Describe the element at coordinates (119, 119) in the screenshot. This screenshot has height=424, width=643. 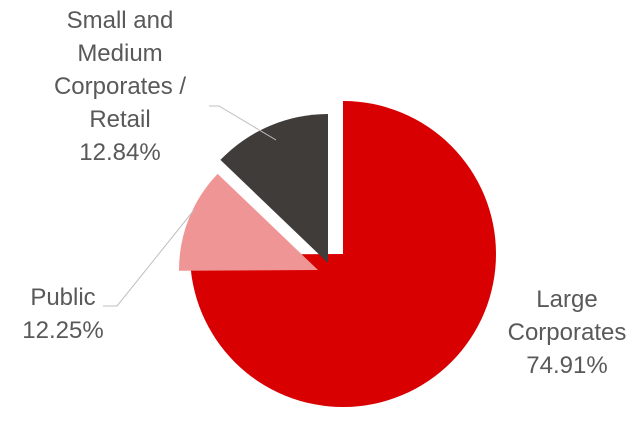
I see `data-label-line: Retail` at that location.